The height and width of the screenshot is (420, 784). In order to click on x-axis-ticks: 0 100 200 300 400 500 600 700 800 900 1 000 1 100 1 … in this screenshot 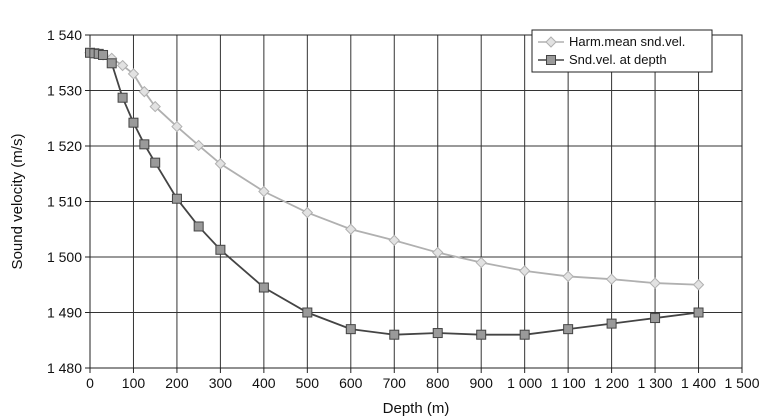, I will do `click(423, 379)`.